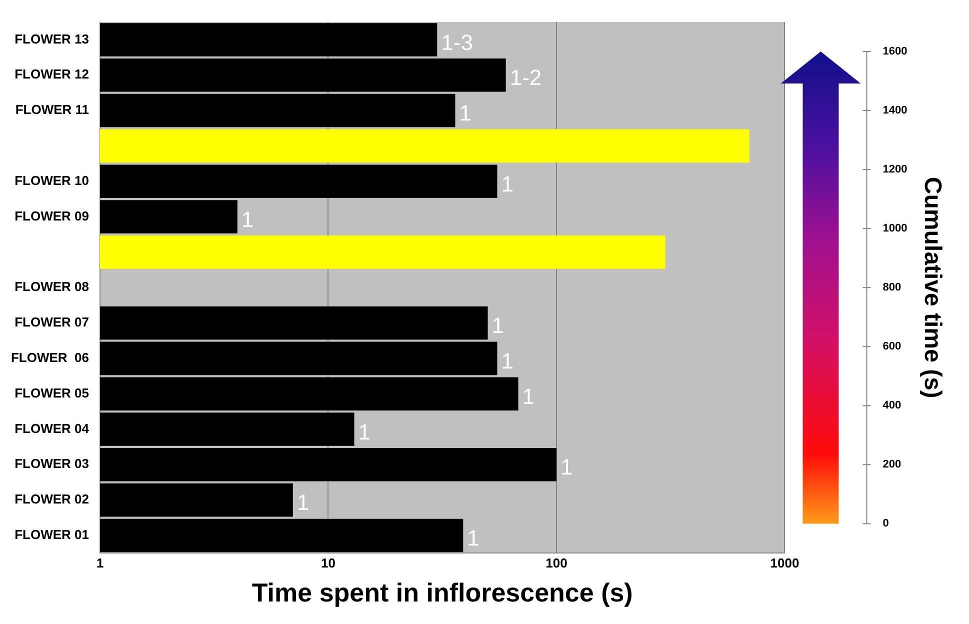 This screenshot has width=969, height=624. What do you see at coordinates (526, 77) in the screenshot?
I see `annotation: 1-2` at bounding box center [526, 77].